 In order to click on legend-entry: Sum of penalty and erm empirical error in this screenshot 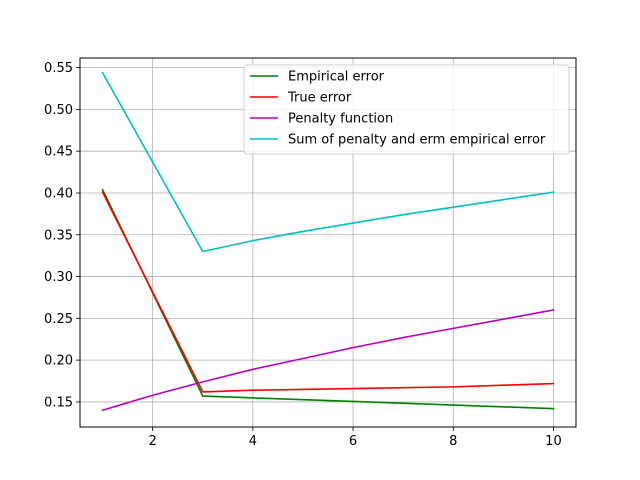, I will do `click(417, 140)`.